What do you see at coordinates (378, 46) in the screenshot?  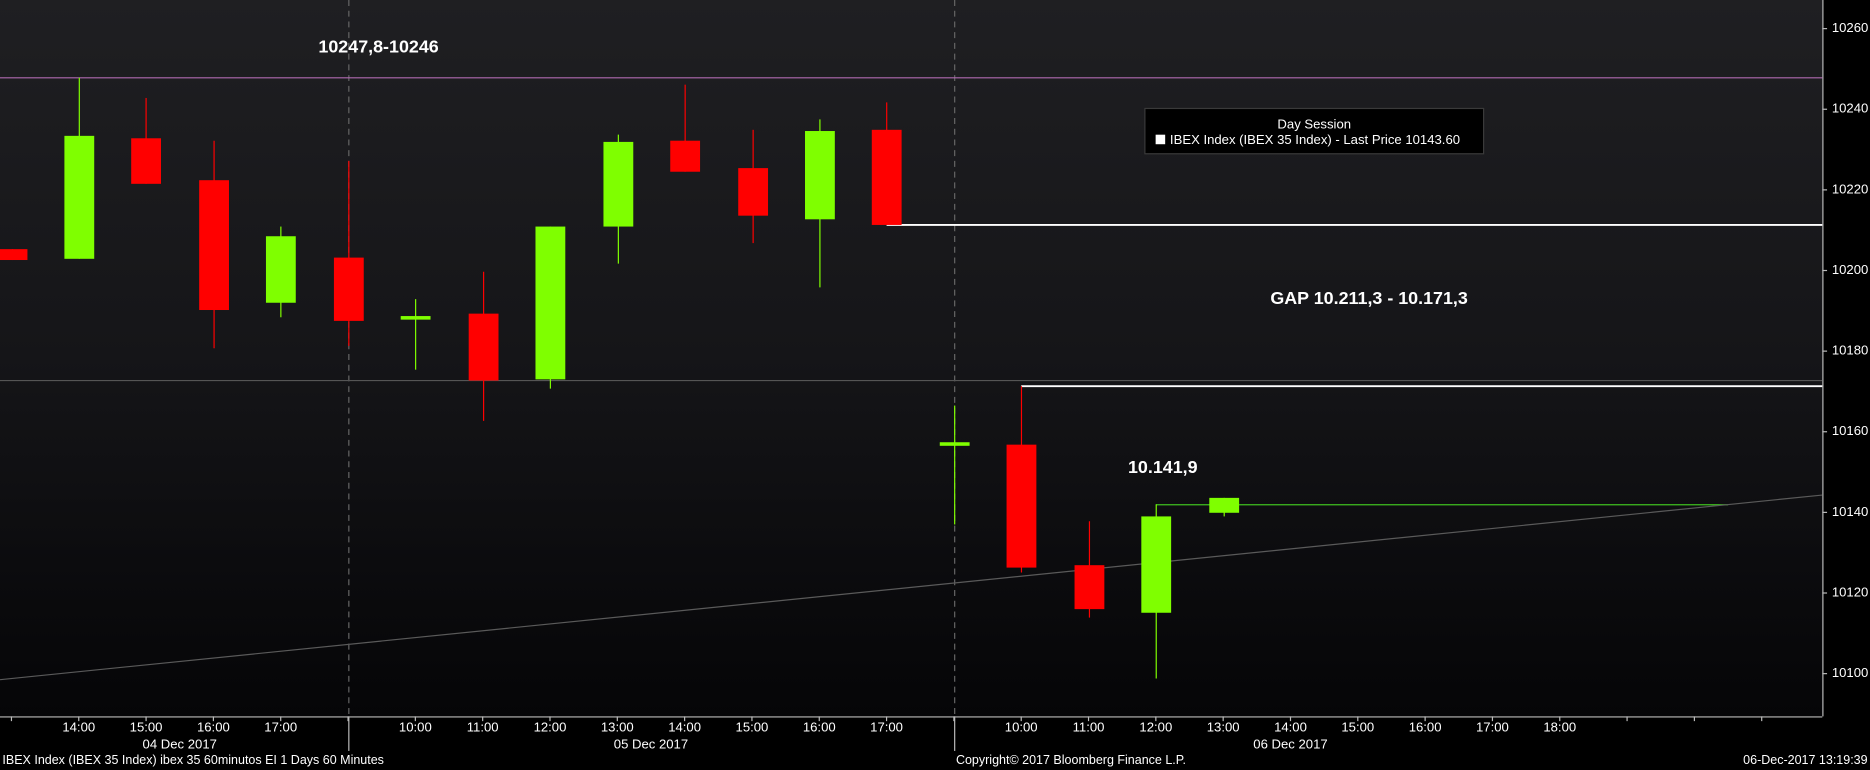 I see `annotation: 10247,8-10246` at bounding box center [378, 46].